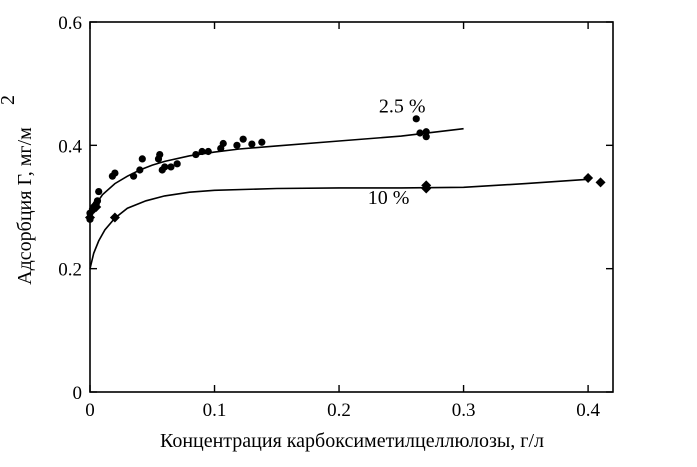 The image size is (697, 467). I want to click on y-tick-label: 0.4, so click(70, 146).